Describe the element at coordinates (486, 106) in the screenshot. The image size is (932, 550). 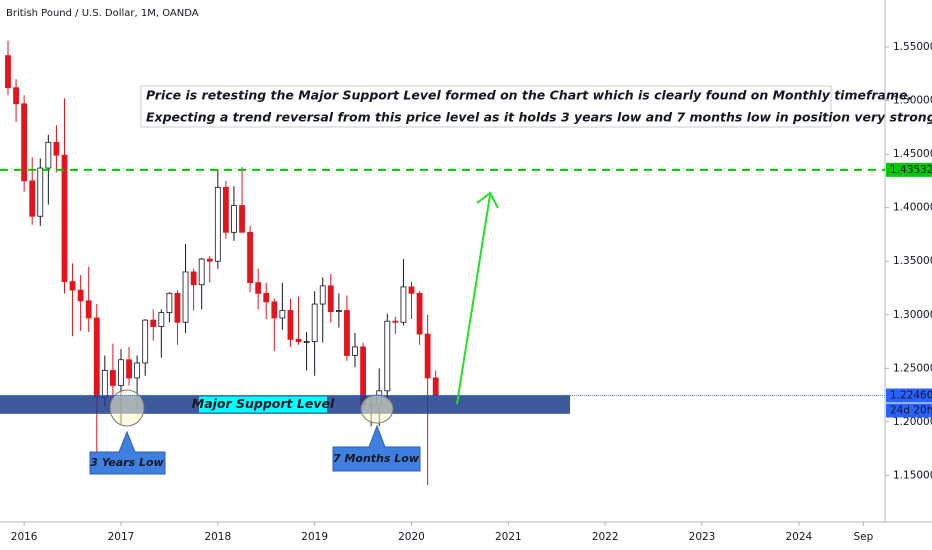
I see `annotation-box` at that location.